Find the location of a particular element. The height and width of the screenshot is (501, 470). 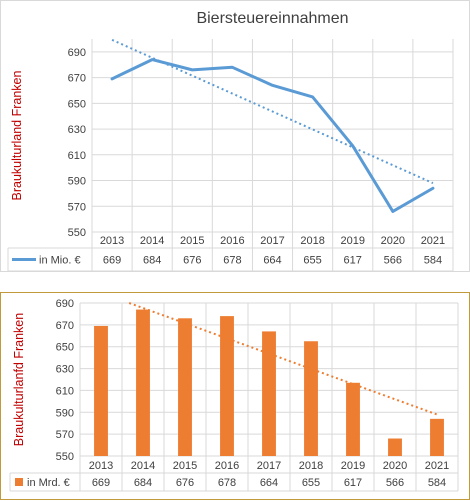

legend-label: in Mrd. € is located at coordinates (48, 483).